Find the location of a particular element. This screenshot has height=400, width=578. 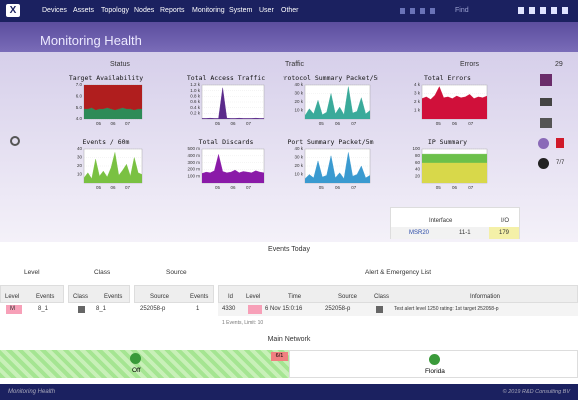

interface-table: Interface I/O MSR20 11-1 179 is located at coordinates (455, 223).